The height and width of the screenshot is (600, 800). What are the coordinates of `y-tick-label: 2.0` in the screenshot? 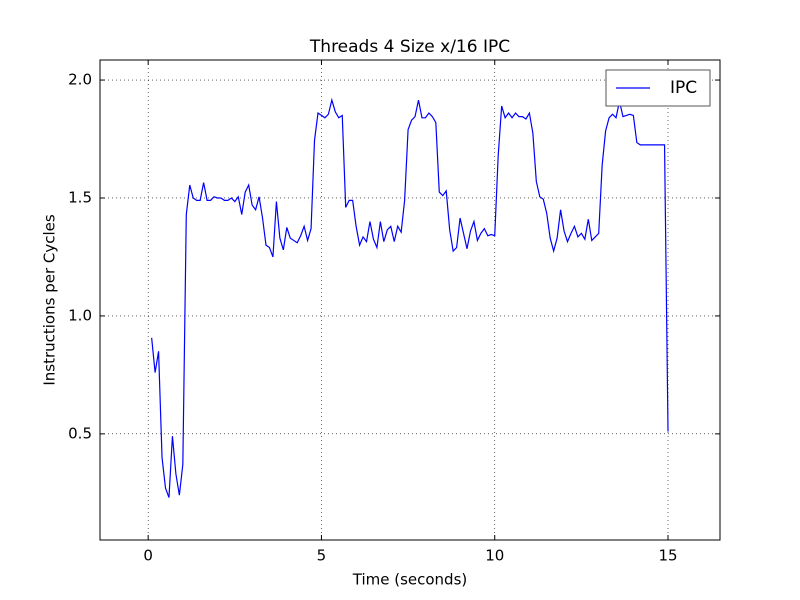 It's located at (80, 80).